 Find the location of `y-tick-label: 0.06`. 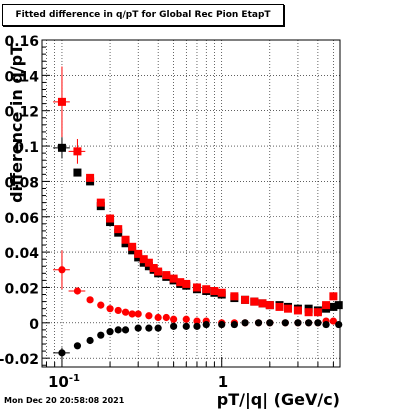

y-tick-label: 0.06 is located at coordinates (21, 219).